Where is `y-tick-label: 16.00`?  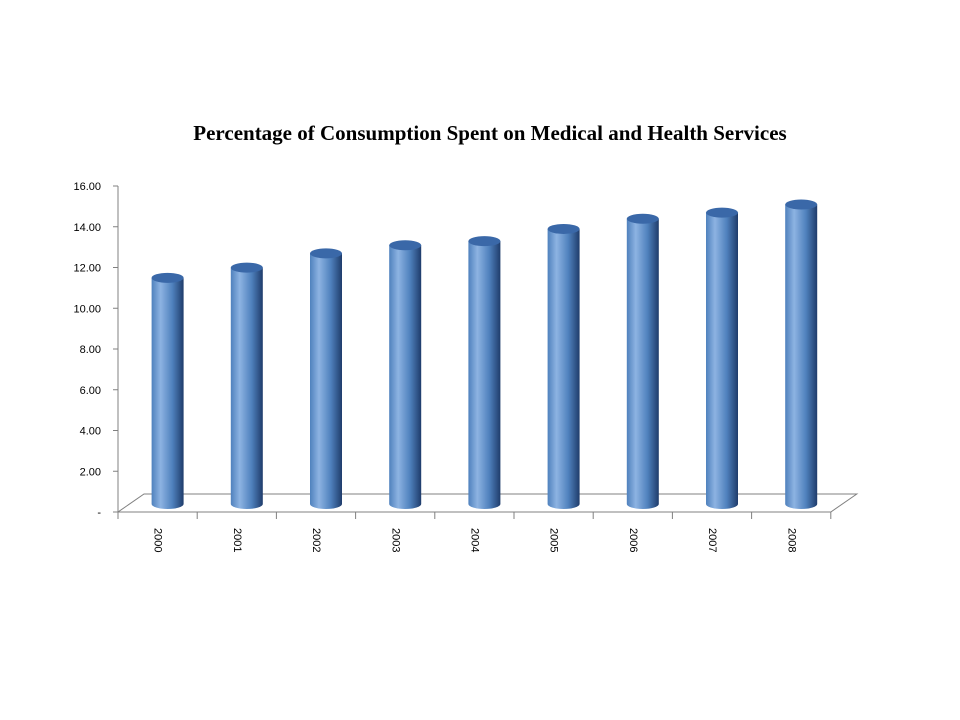 y-tick-label: 16.00 is located at coordinates (87, 187).